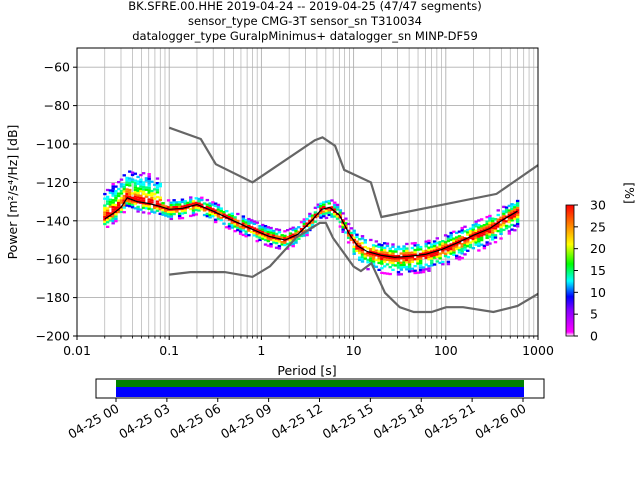  What do you see at coordinates (77, 350) in the screenshot?
I see `x-tick-label: 0.01` at bounding box center [77, 350].